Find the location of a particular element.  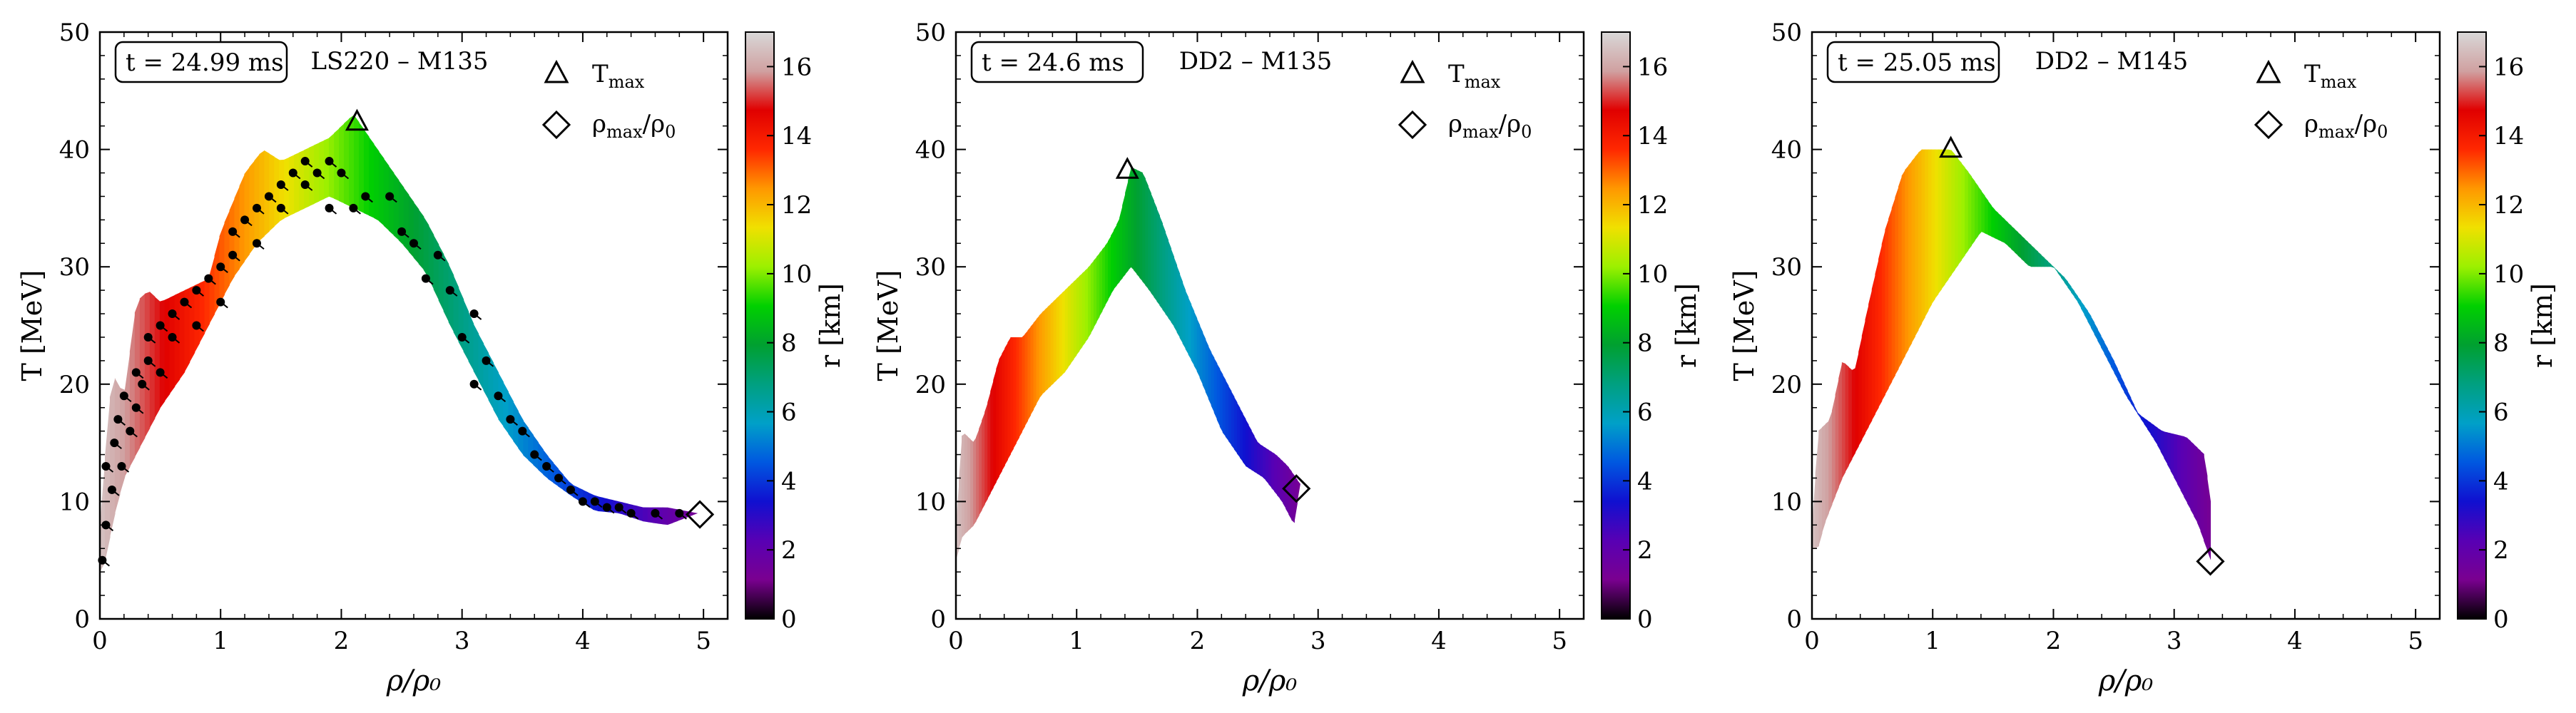

colorbar-tick-label: 2 is located at coordinates (1645, 550).